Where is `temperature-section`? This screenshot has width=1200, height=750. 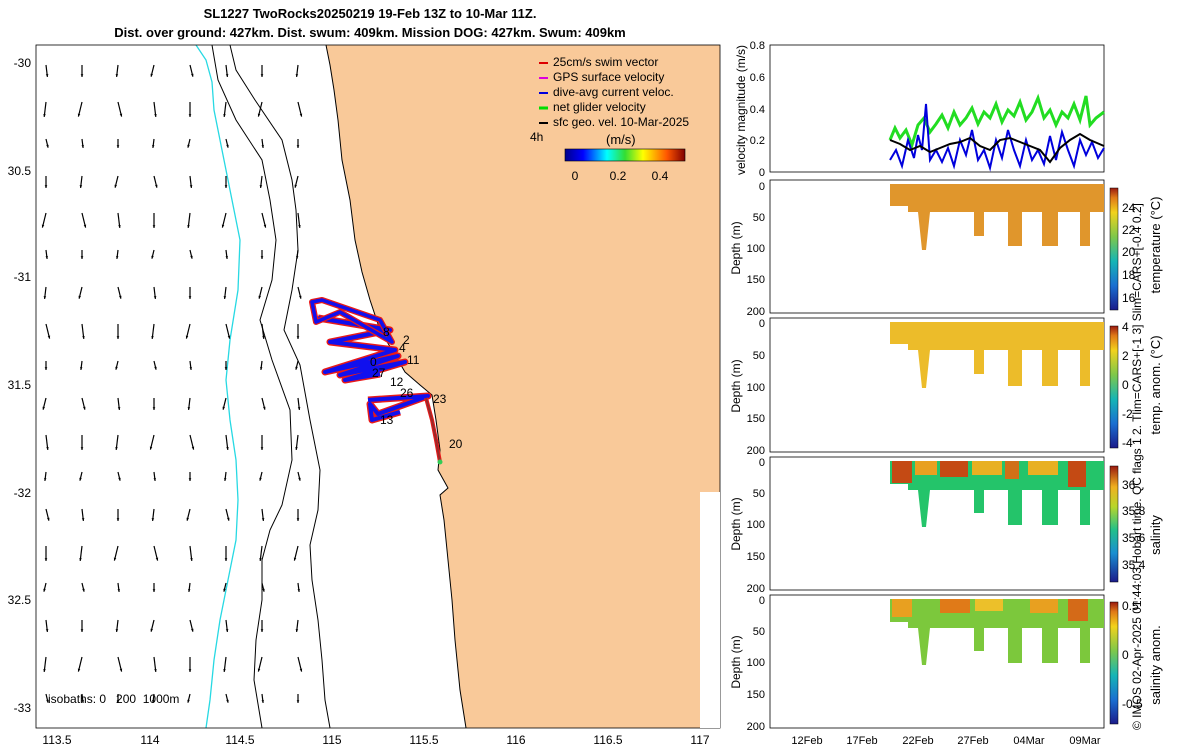
temperature-section is located at coordinates (997, 217).